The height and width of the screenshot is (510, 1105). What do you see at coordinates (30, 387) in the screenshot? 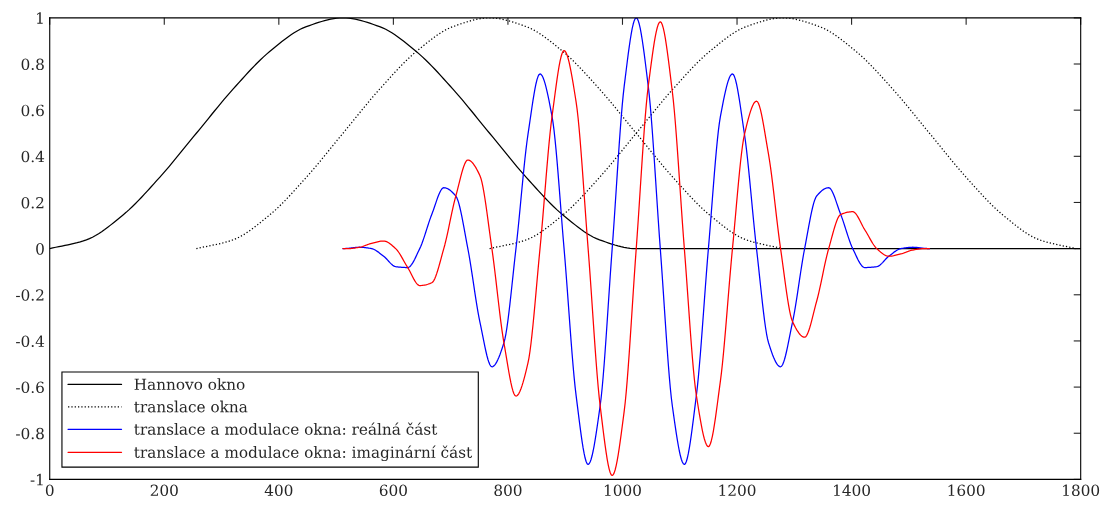
I see `y-tick-label: -0.6` at bounding box center [30, 387].